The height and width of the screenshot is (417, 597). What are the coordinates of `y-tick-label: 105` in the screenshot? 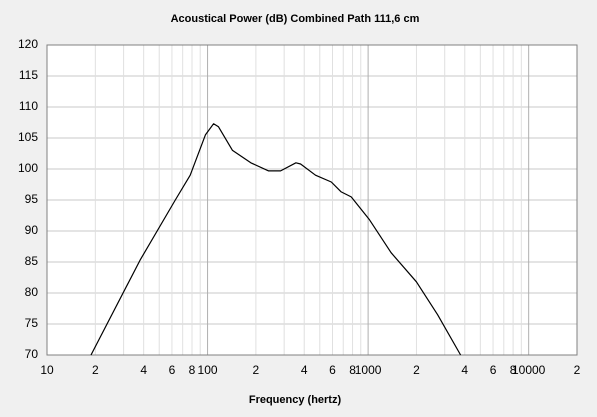 It's located at (28, 137).